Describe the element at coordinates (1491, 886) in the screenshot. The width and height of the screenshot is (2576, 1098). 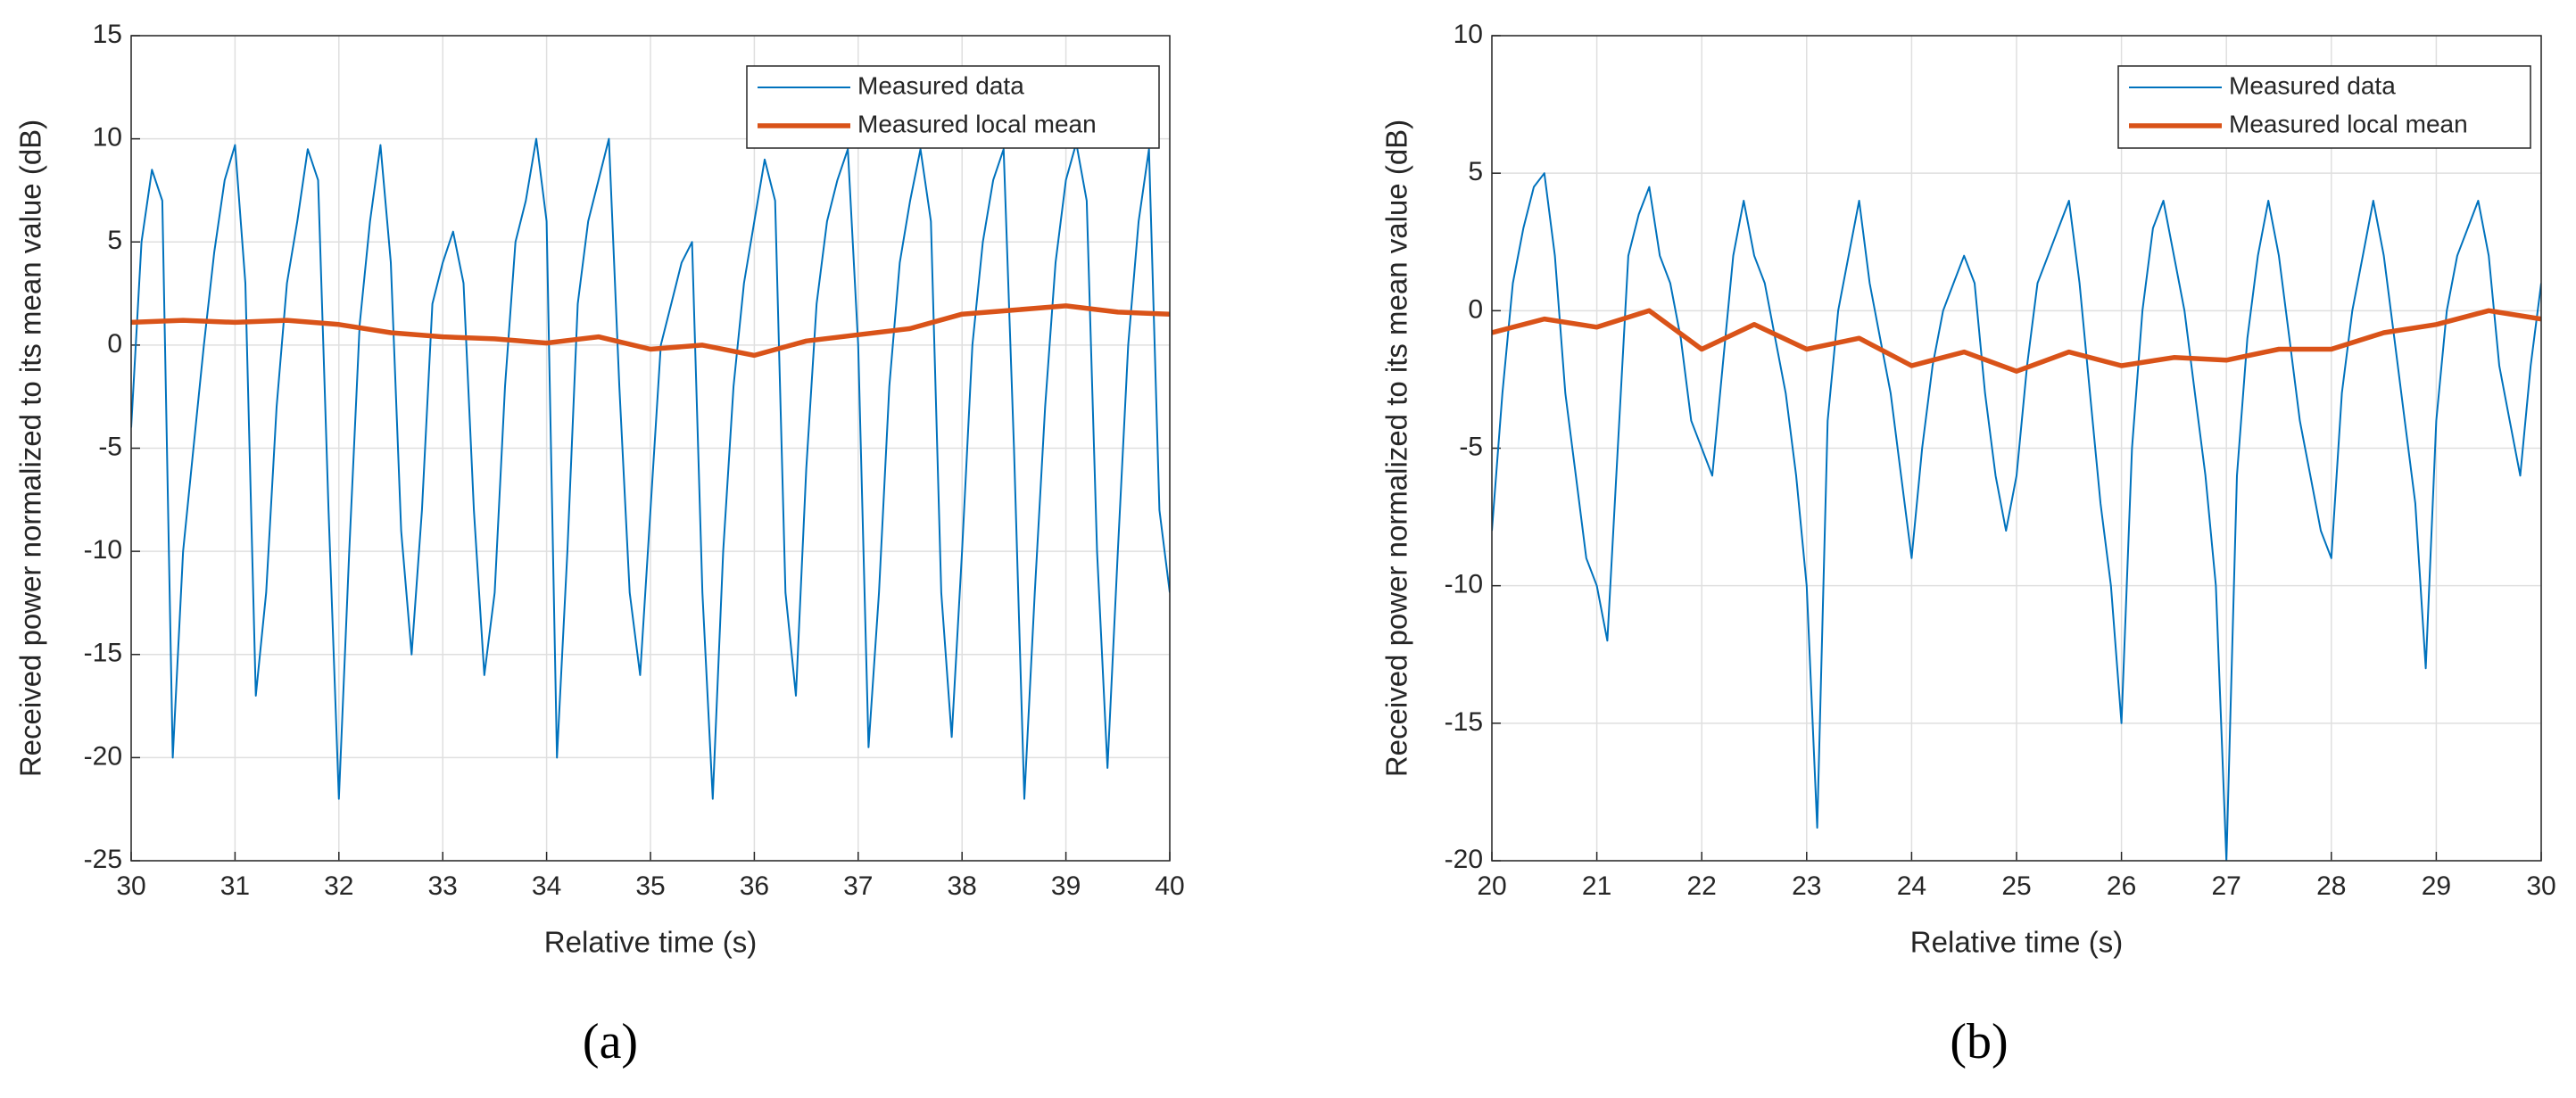
I see `x-tick-label: 20` at that location.